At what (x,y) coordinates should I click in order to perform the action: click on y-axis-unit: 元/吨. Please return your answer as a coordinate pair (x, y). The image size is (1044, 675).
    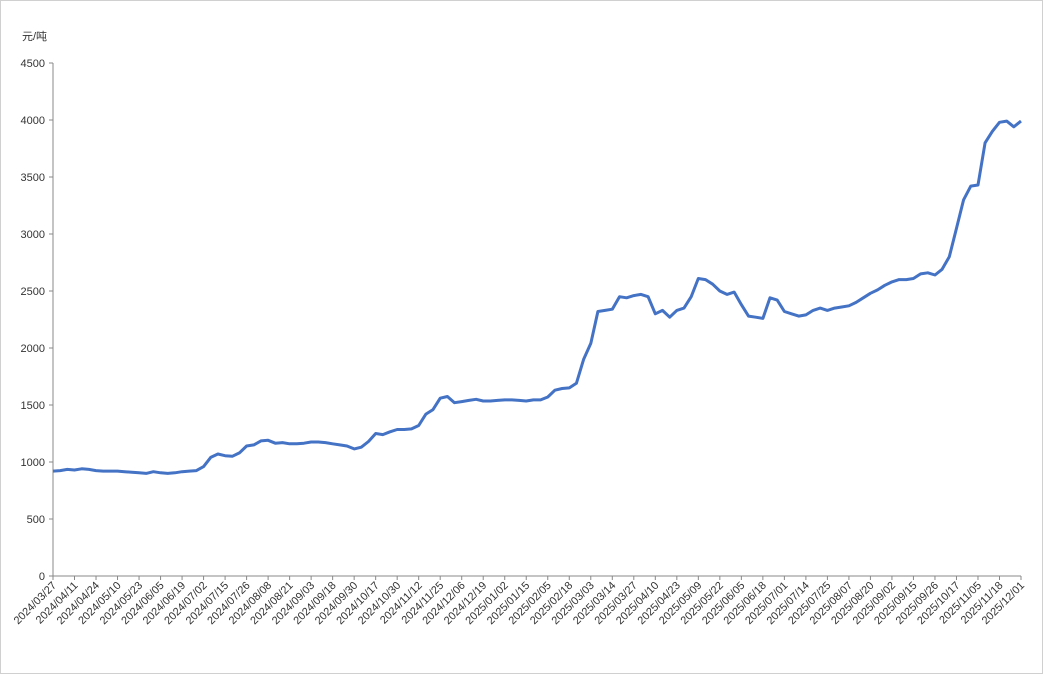
    Looking at the image, I should click on (34, 36).